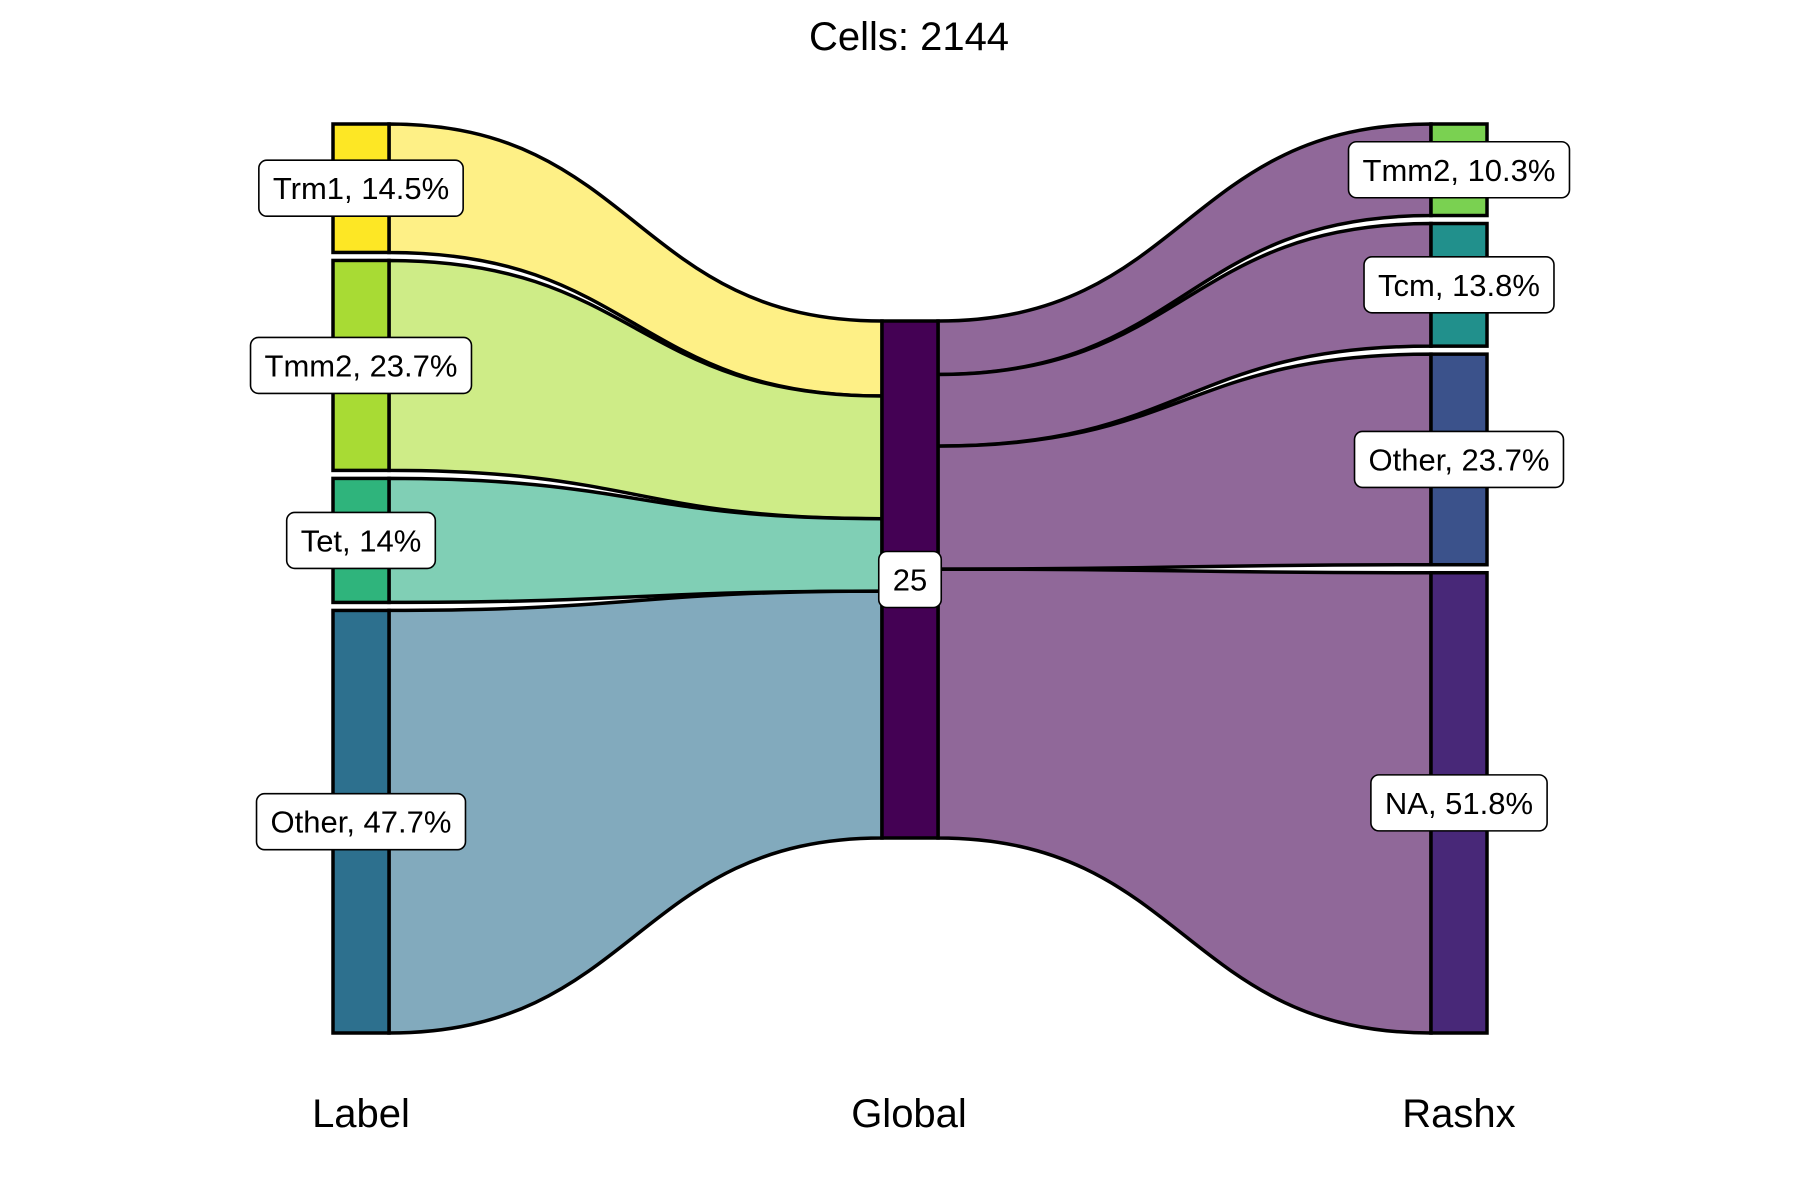  I want to click on label-tmm2-tag: Tmm2, 23.7%, so click(361, 365).